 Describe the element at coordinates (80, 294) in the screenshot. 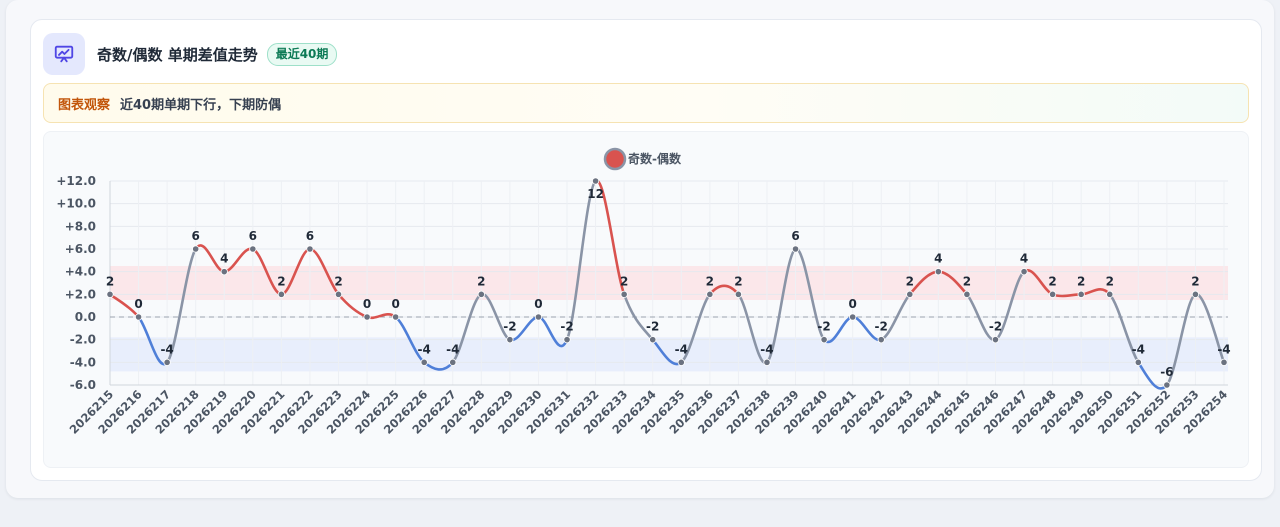

I see `y-tick-label: +2.0` at that location.